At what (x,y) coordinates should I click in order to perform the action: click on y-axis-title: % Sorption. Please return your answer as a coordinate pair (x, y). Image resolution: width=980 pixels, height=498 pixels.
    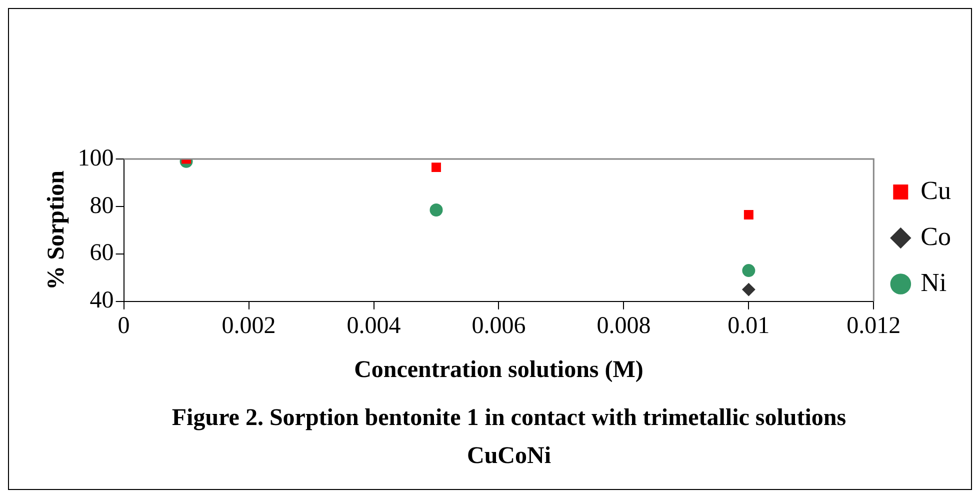
    Looking at the image, I should click on (57, 230).